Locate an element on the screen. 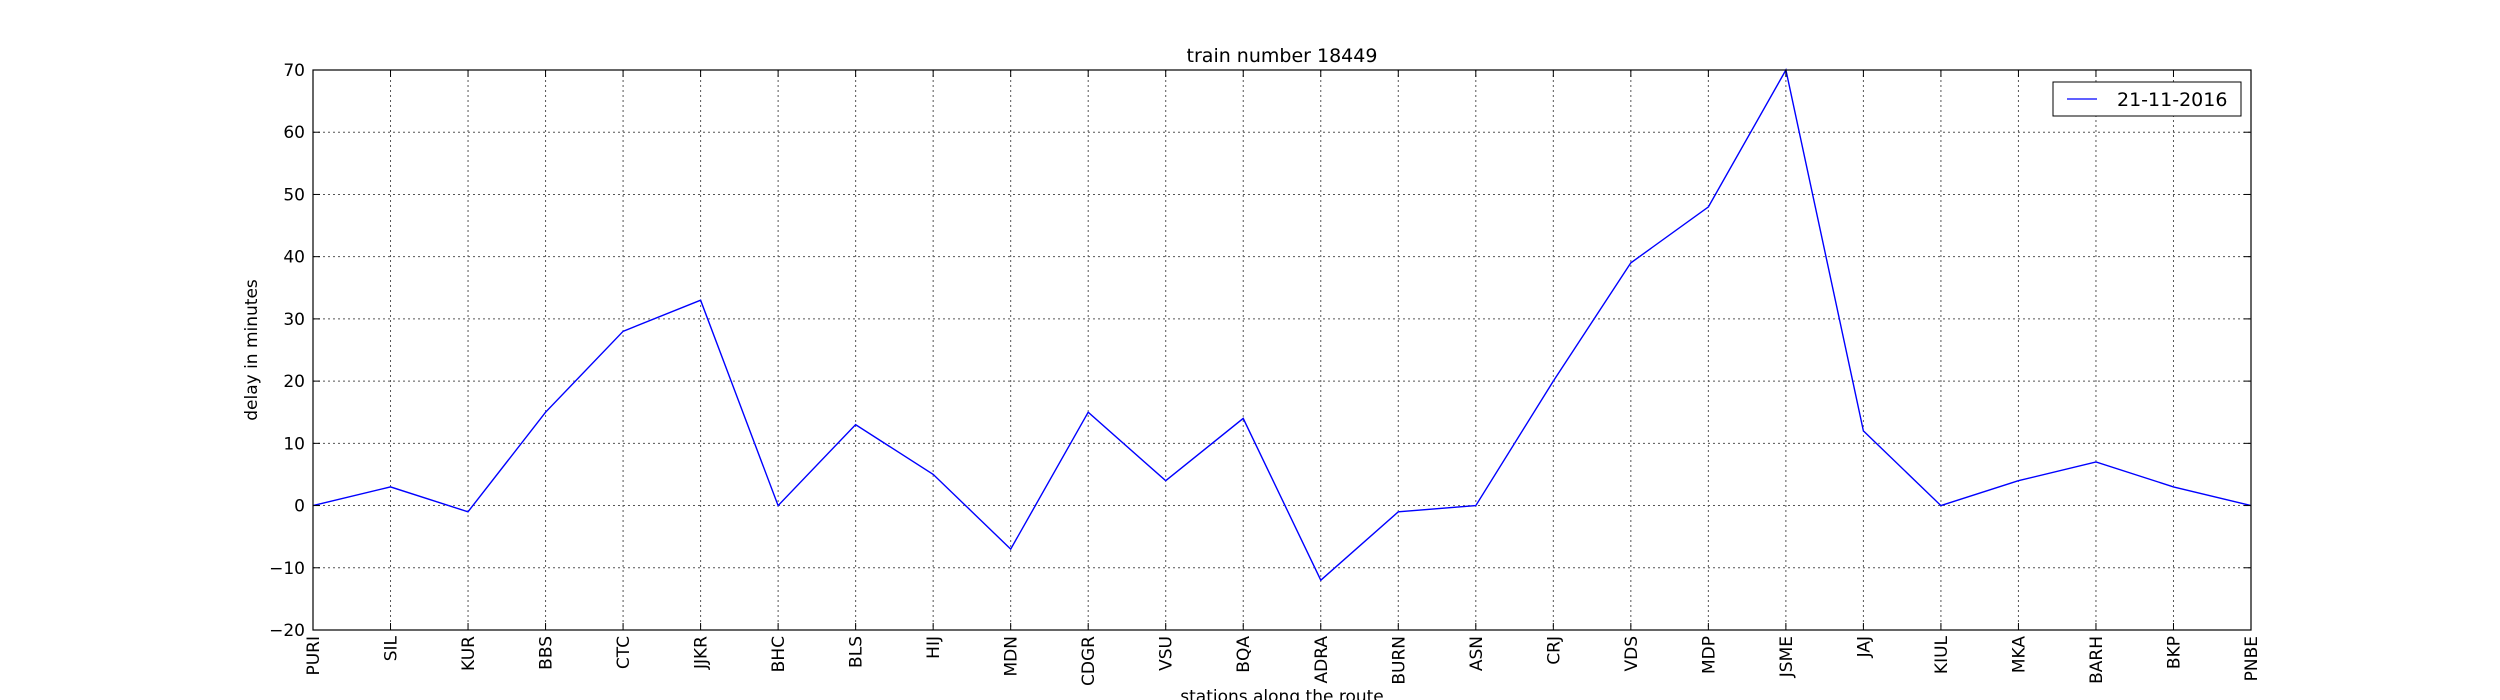 This screenshot has width=2500, height=700. x-tick-label: BQA is located at coordinates (1244, 654).